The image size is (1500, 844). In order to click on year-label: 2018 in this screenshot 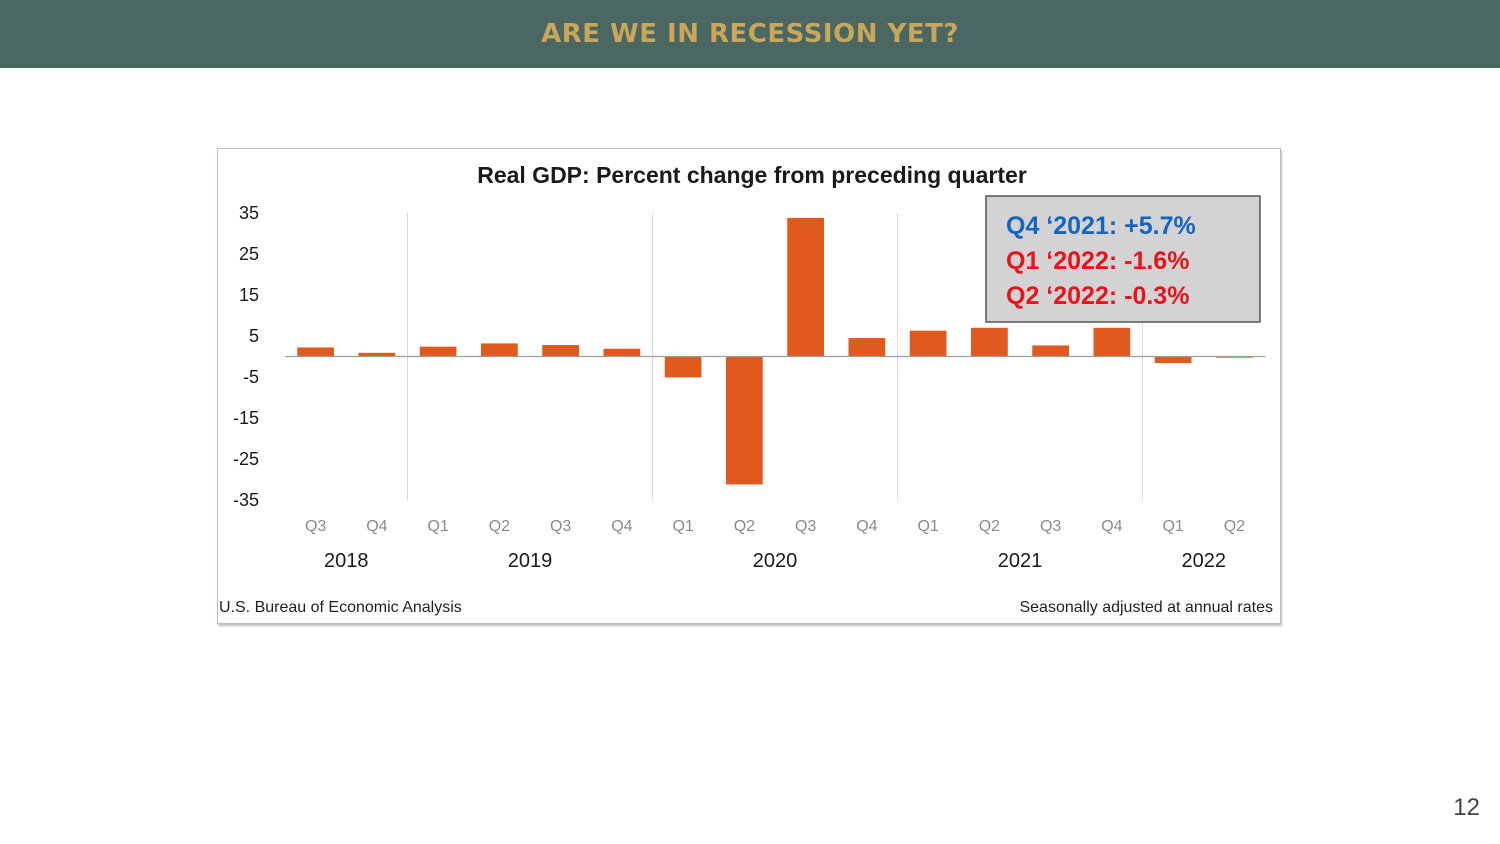, I will do `click(346, 561)`.